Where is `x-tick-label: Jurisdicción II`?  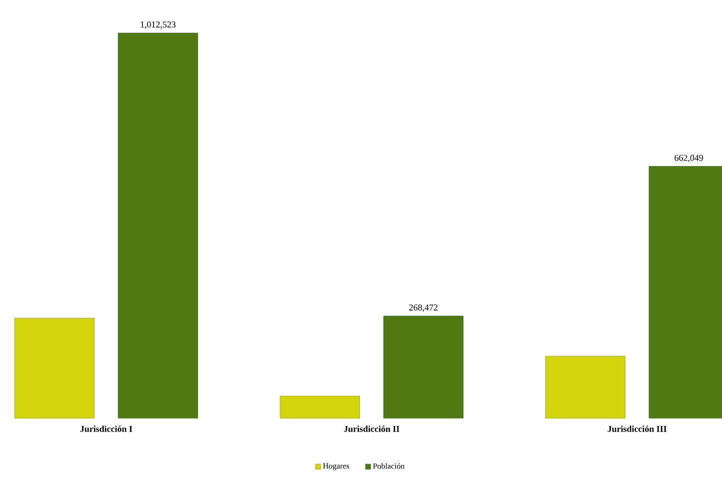
x-tick-label: Jurisdicción II is located at coordinates (372, 429).